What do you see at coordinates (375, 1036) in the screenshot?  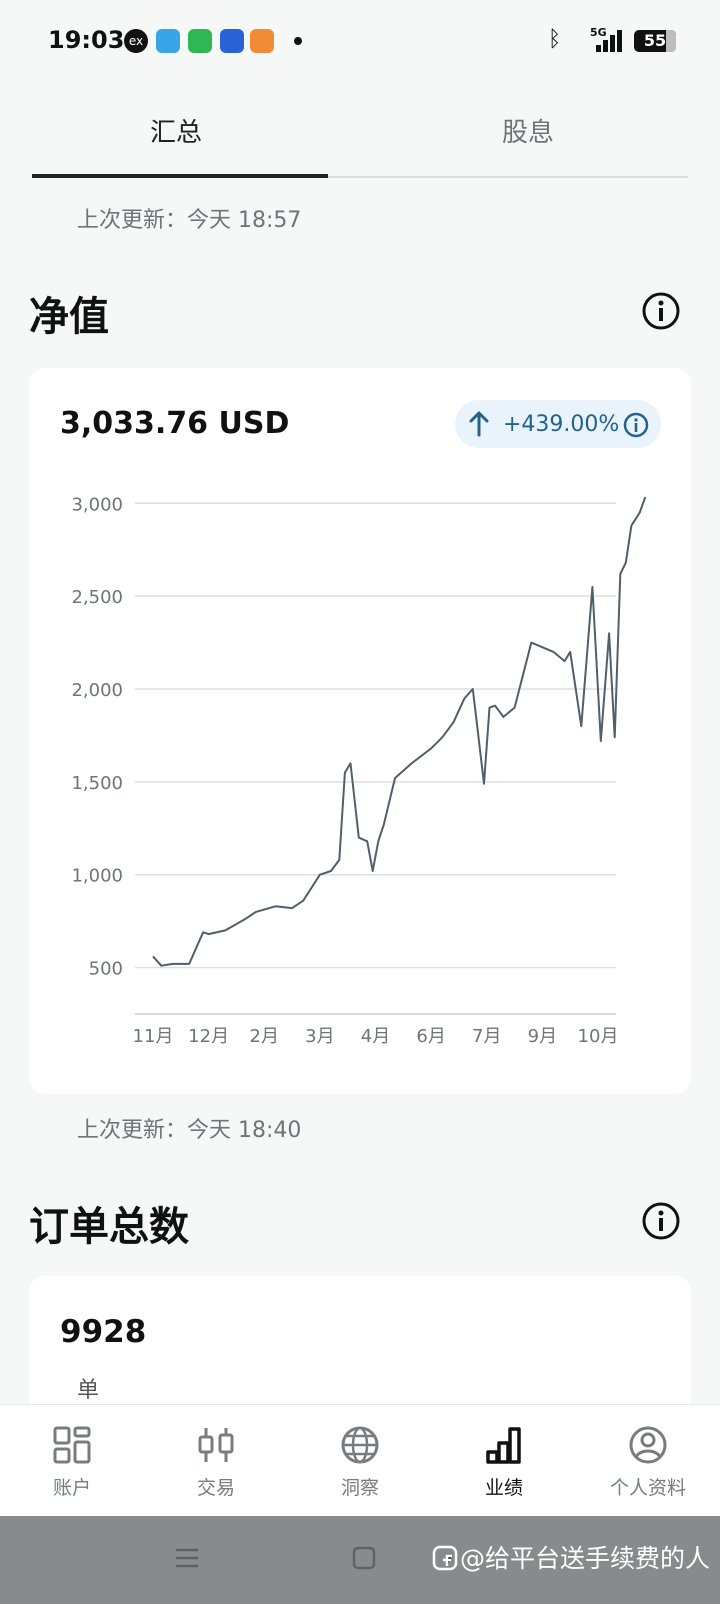 I see `chart-x-tick-label: 4月` at bounding box center [375, 1036].